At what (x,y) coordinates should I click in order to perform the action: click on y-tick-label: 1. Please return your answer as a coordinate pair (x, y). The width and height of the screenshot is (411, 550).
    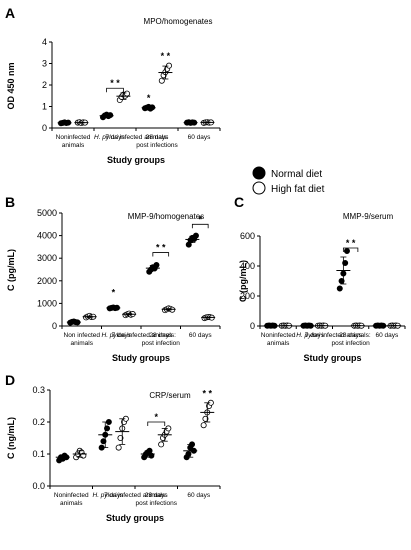
    Looking at the image, I should click on (44, 107).